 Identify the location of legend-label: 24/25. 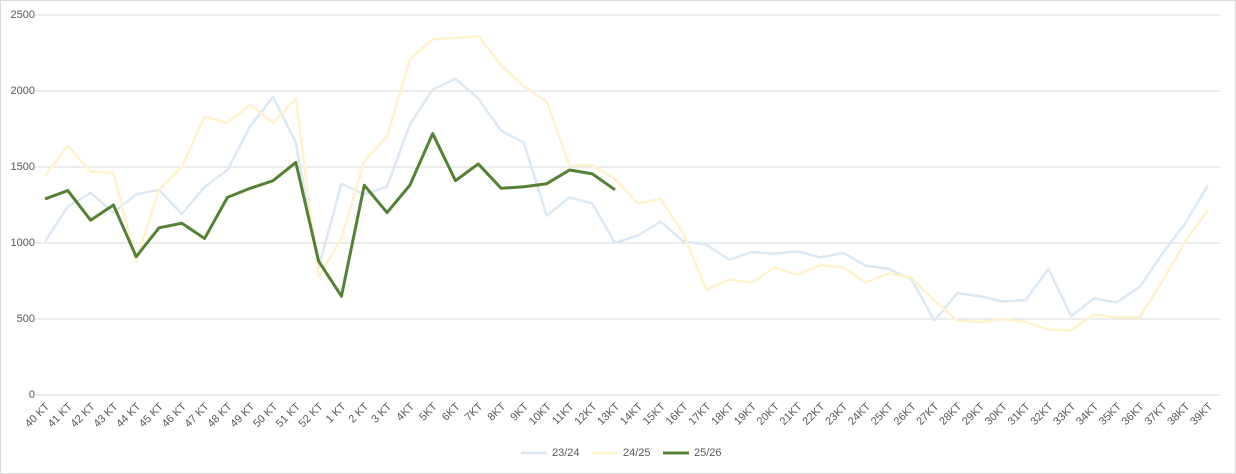
(637, 453).